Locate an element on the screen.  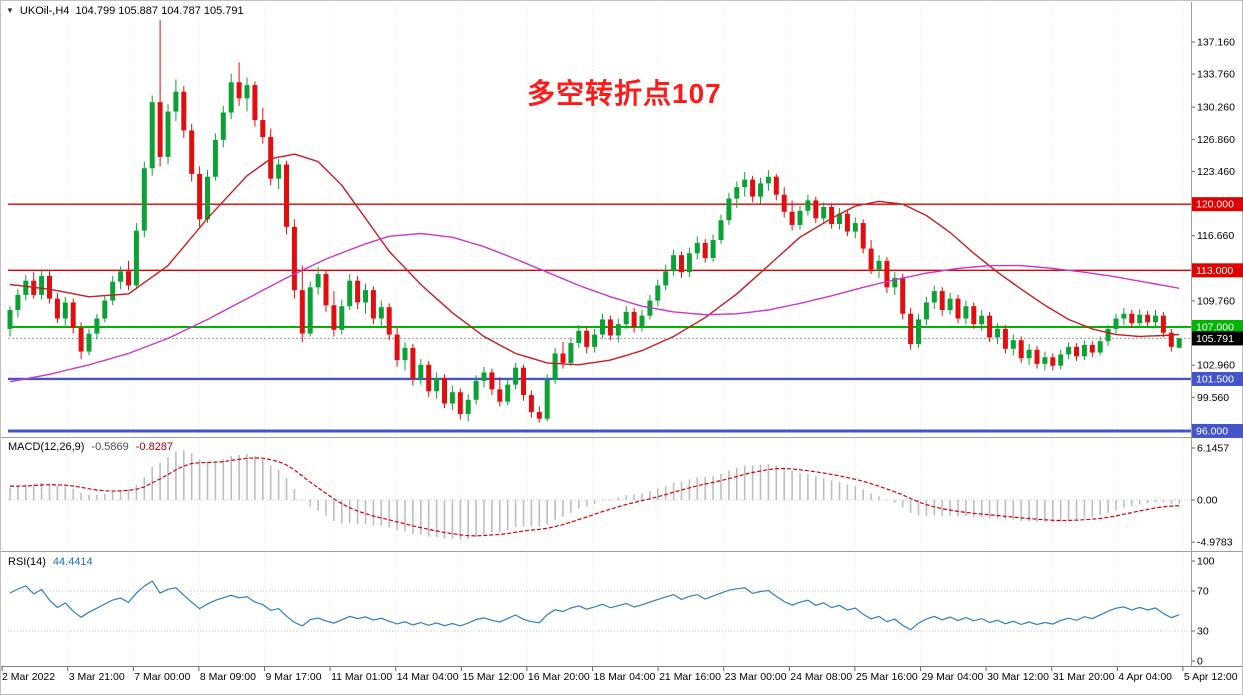
svg-text: 23 Mar 00:00 is located at coordinates (756, 677).